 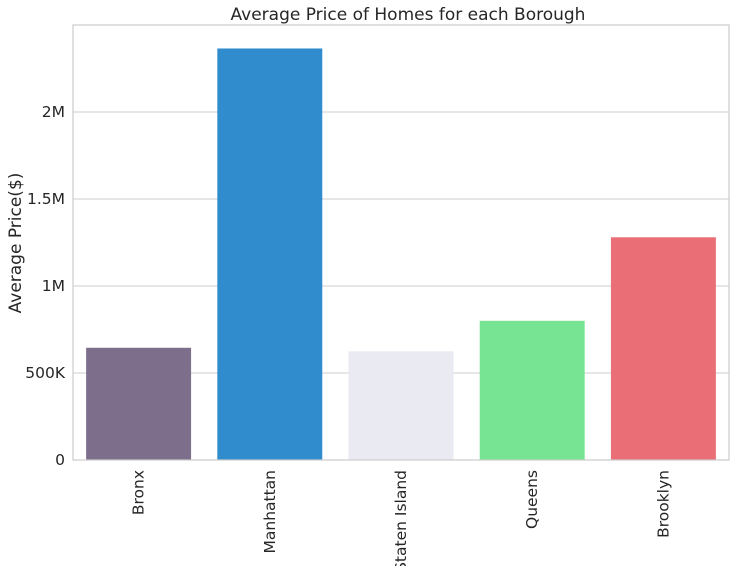 What do you see at coordinates (60, 460) in the screenshot?
I see `y-tick-label: 0` at bounding box center [60, 460].